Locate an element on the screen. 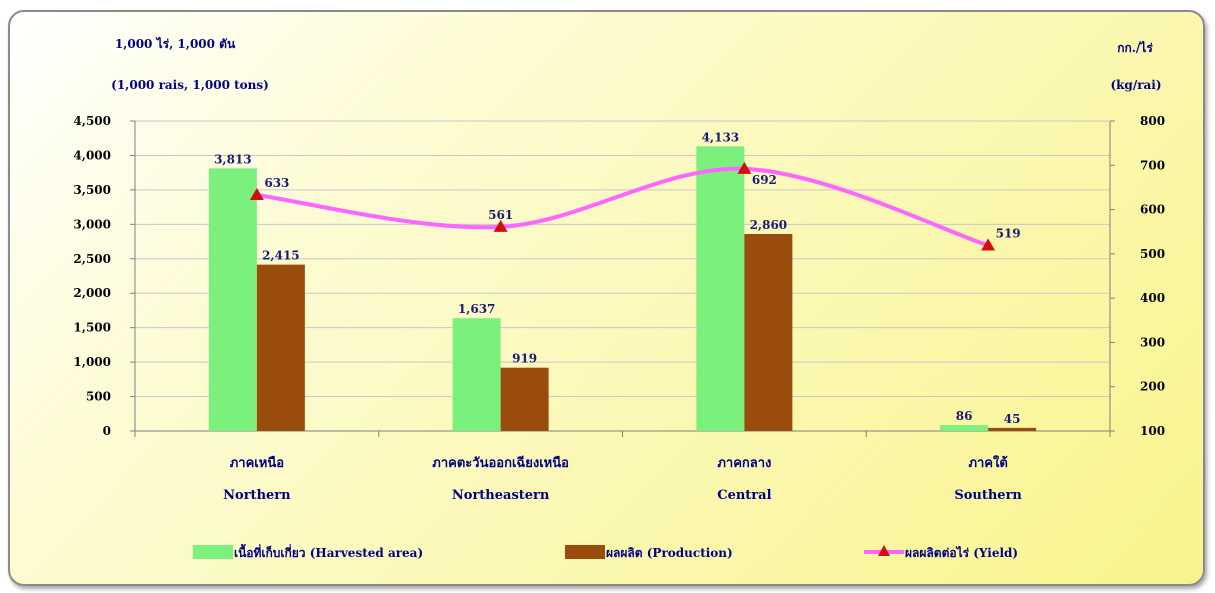 This screenshot has height=593, width=1215. yield-line is located at coordinates (622, 206).